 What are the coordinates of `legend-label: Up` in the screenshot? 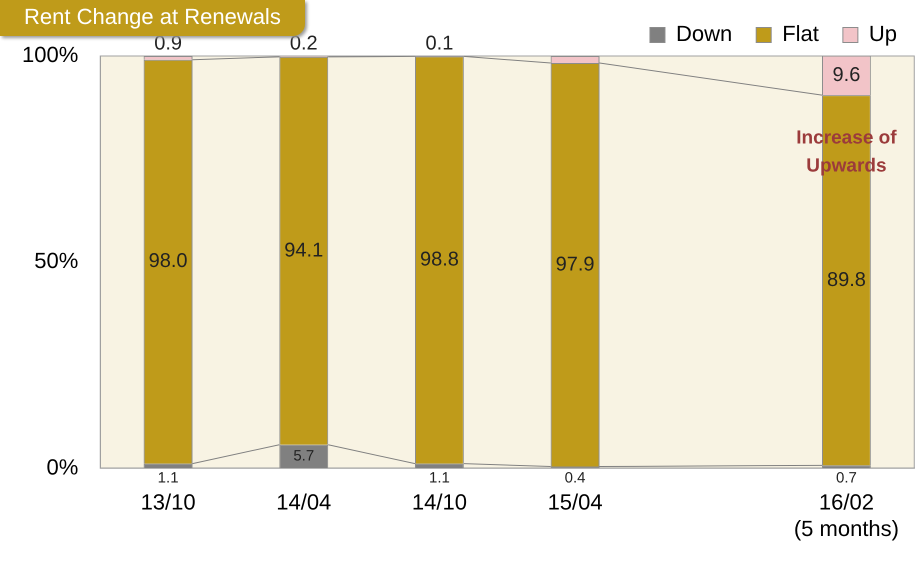 It's located at (882, 33).